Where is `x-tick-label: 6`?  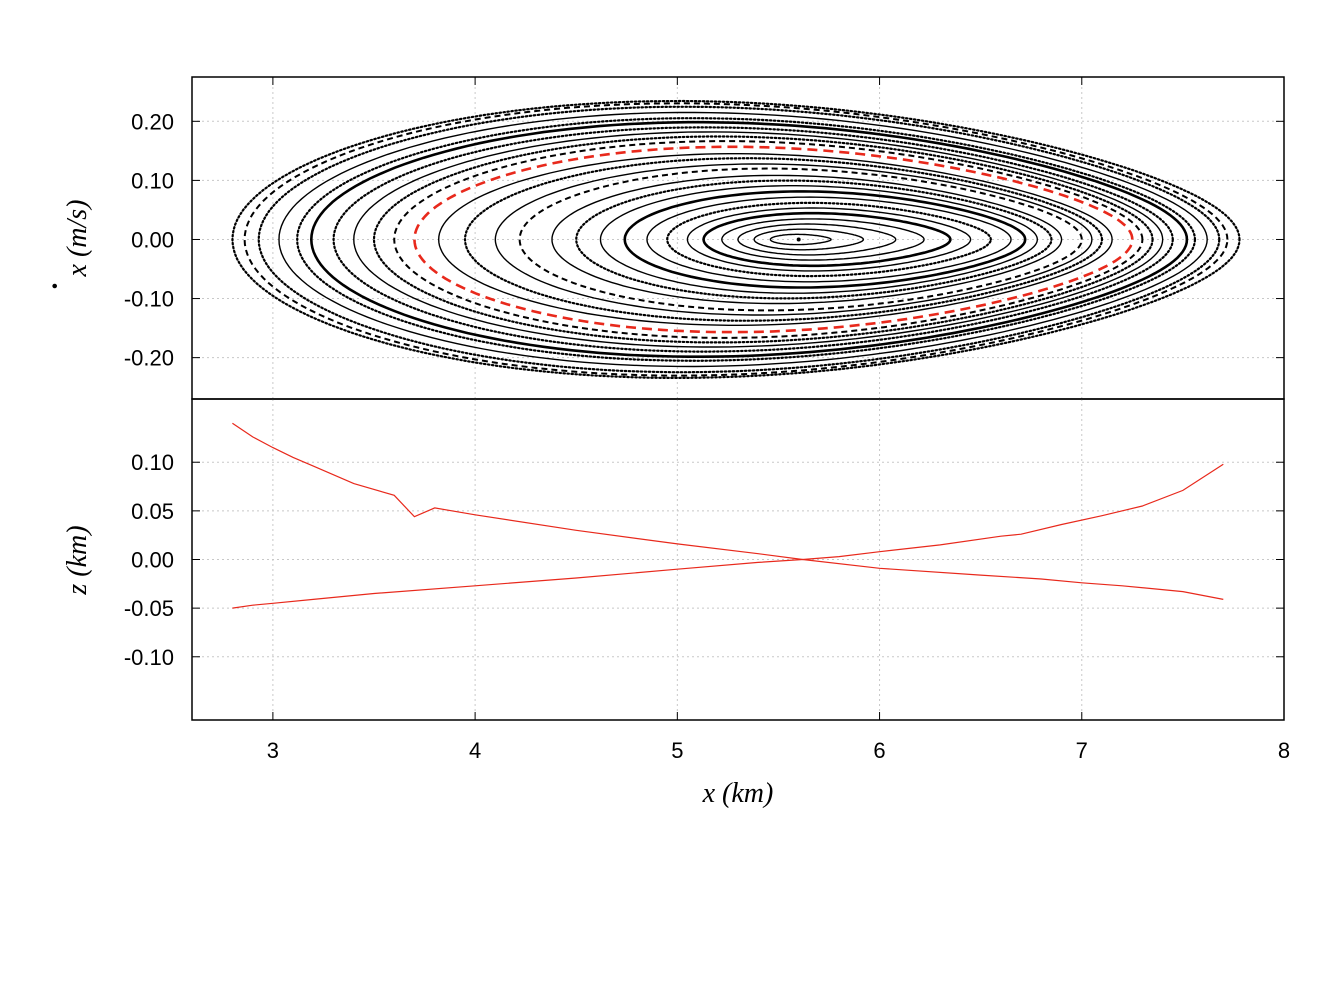 x-tick-label: 6 is located at coordinates (879, 750).